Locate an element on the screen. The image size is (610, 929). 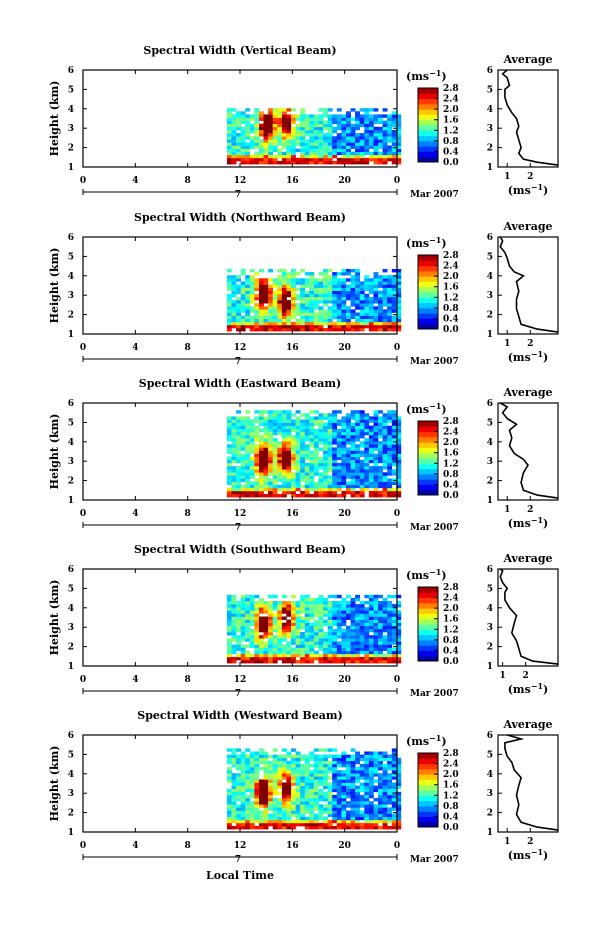
colorbar-swatch is located at coordinates (428, 824).